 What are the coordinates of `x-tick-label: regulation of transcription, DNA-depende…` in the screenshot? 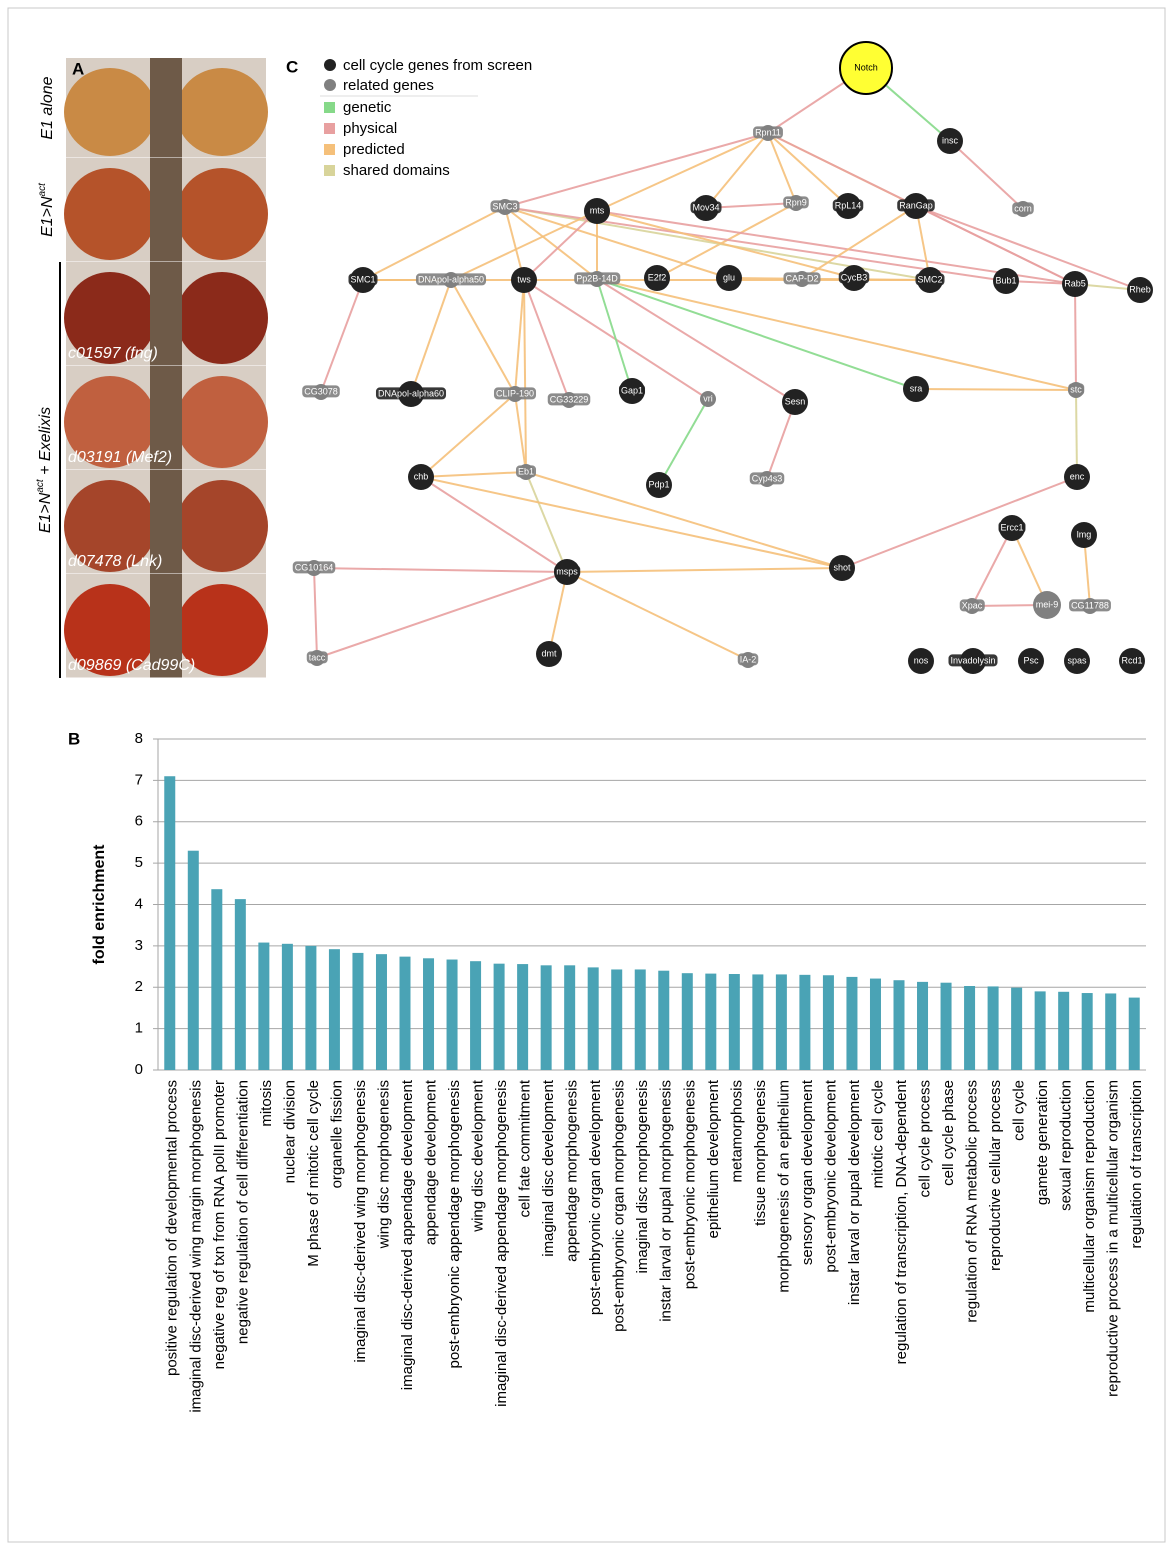 It's located at (901, 1221).